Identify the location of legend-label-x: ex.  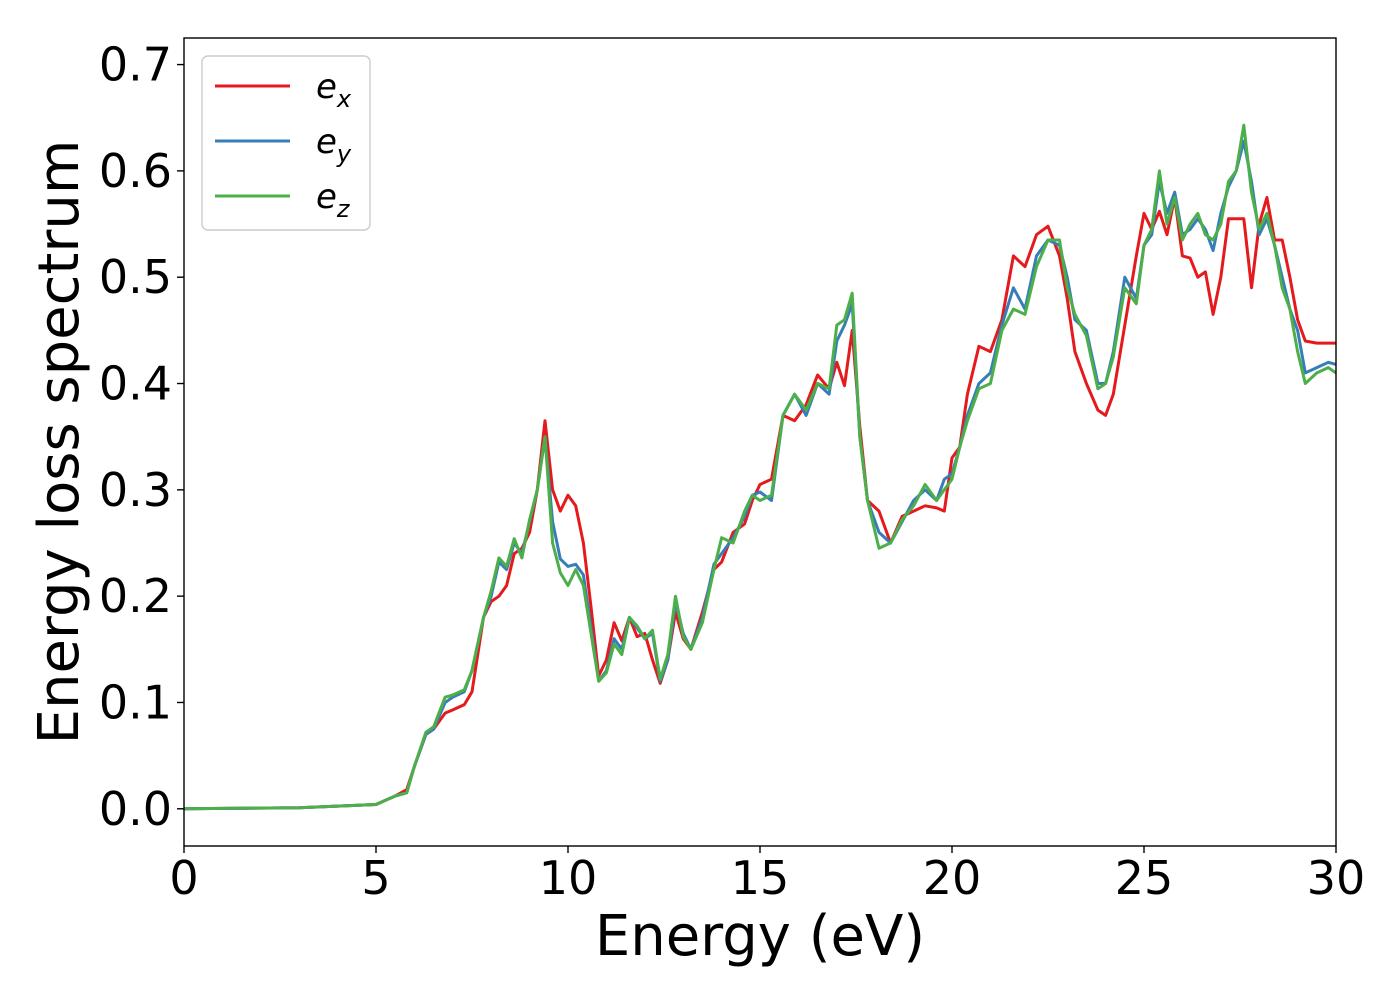
(334, 90).